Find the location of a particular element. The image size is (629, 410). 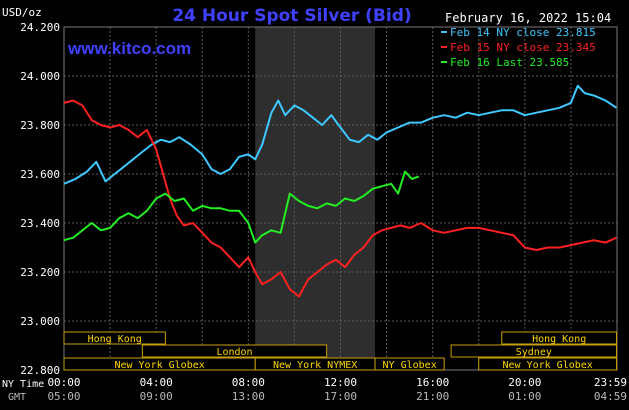

x-tick-label-ny: 23:59 is located at coordinates (610, 382).